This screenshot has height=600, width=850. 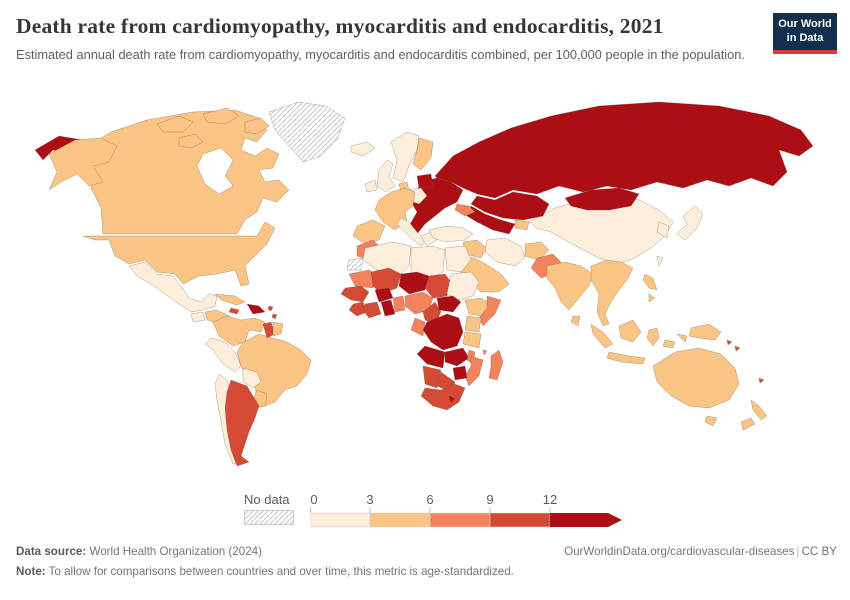 What do you see at coordinates (234, 311) in the screenshot?
I see `region-jamaica` at bounding box center [234, 311].